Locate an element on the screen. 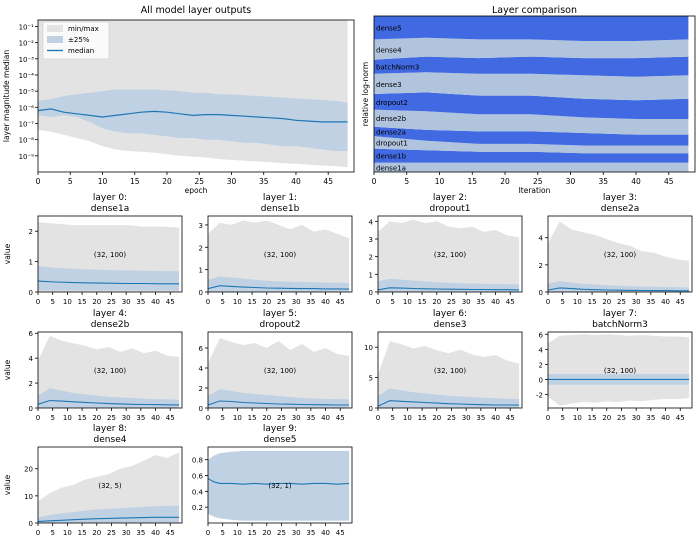 The height and width of the screenshot is (540, 700). layer-label-dropout1: dropout1 is located at coordinates (392, 143).